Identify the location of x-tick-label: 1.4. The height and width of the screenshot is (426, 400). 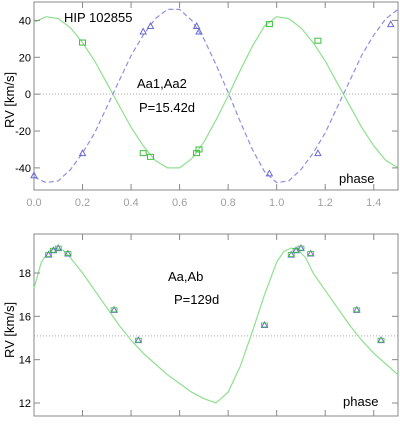
(373, 203).